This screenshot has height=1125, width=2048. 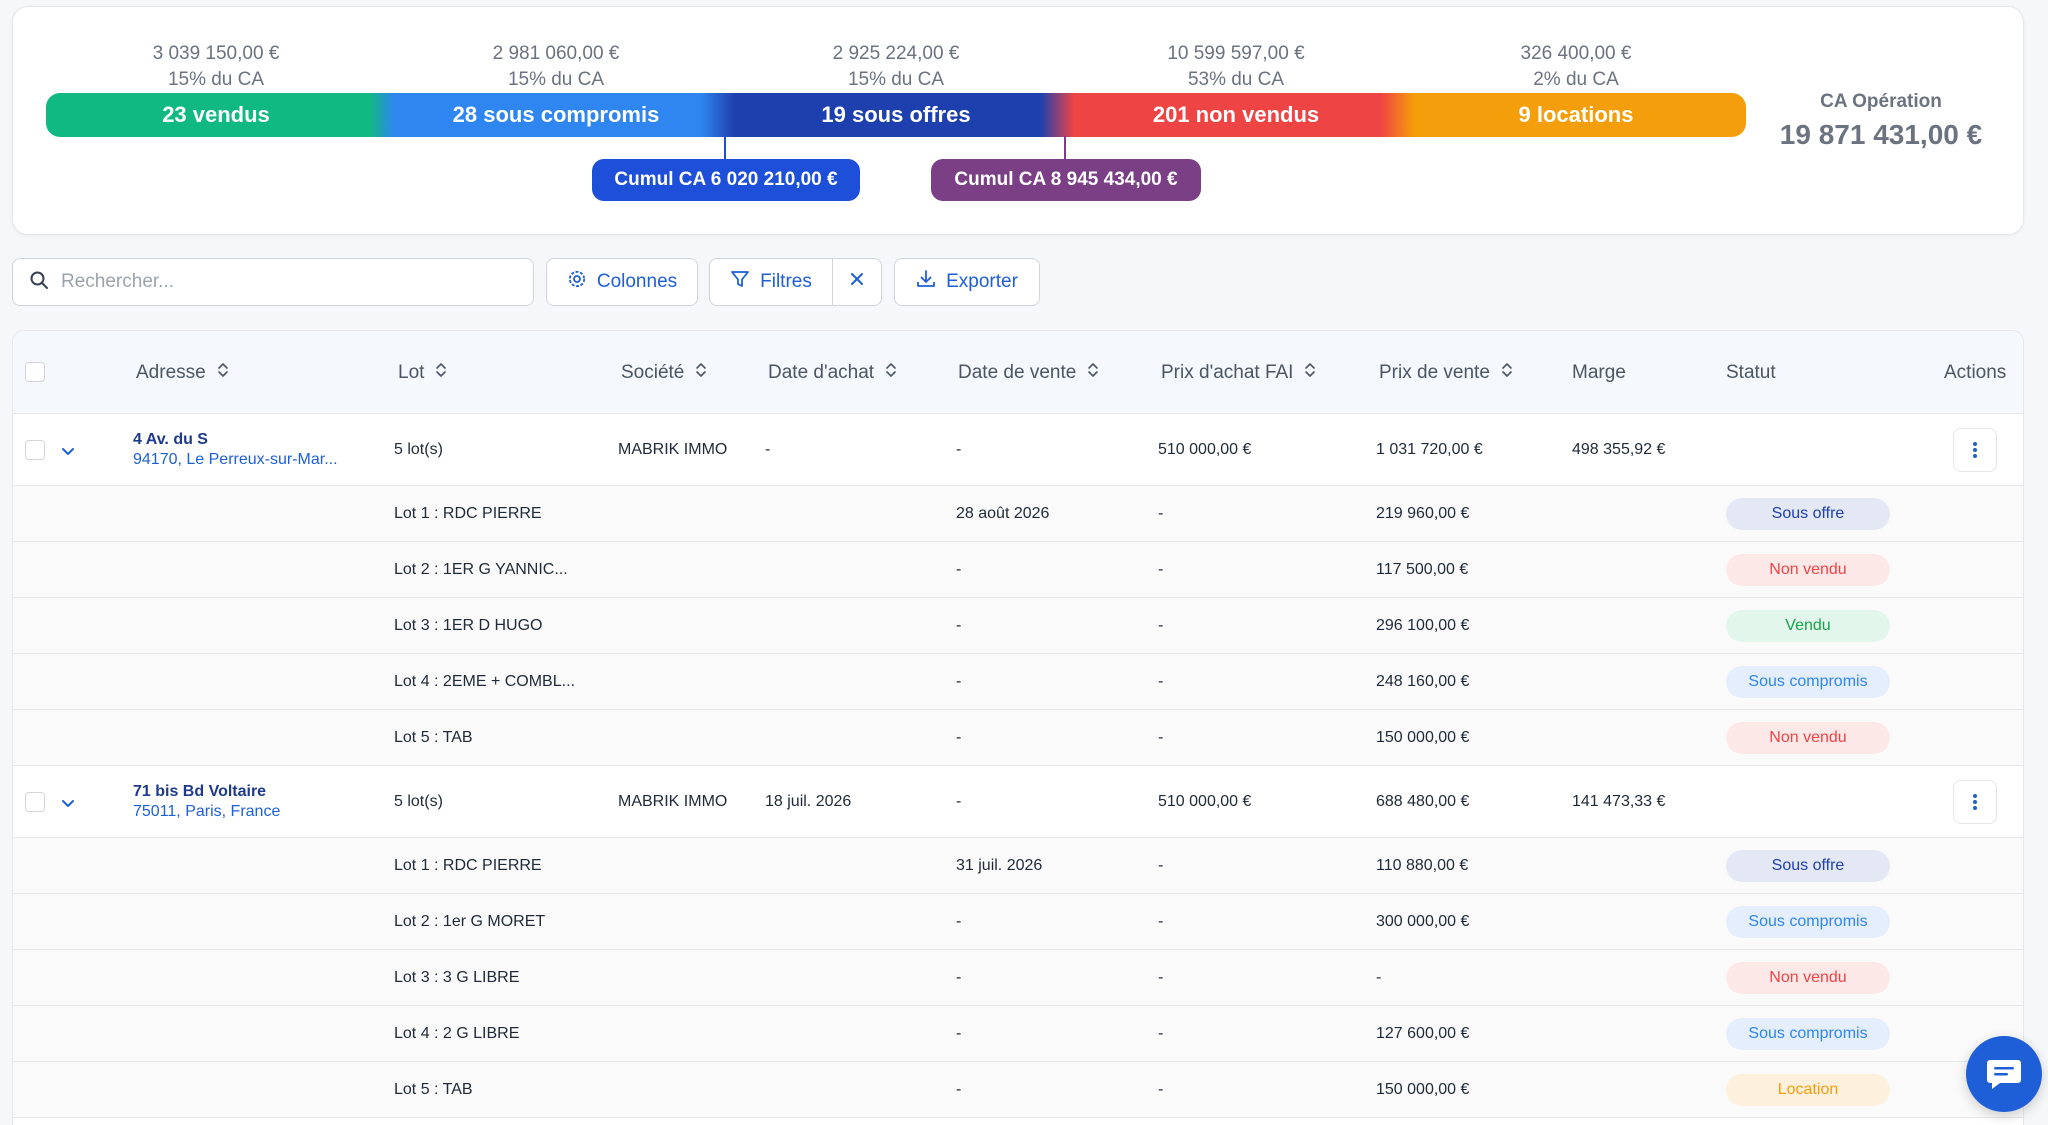 I want to click on segment-amount: 2 981 060,00 €, so click(x=556, y=53).